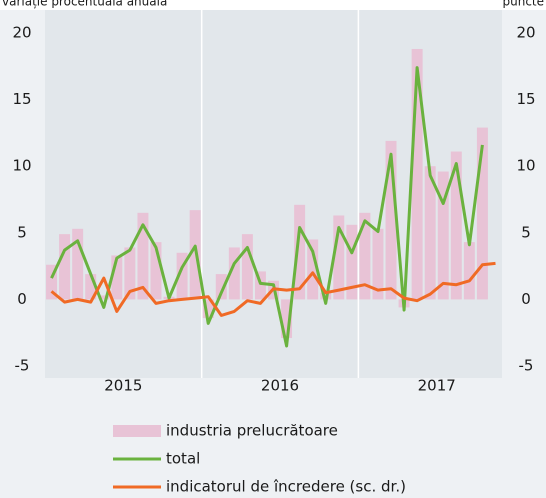  Describe the element at coordinates (526, 366) in the screenshot. I see `y2-tick-label: -5` at that location.